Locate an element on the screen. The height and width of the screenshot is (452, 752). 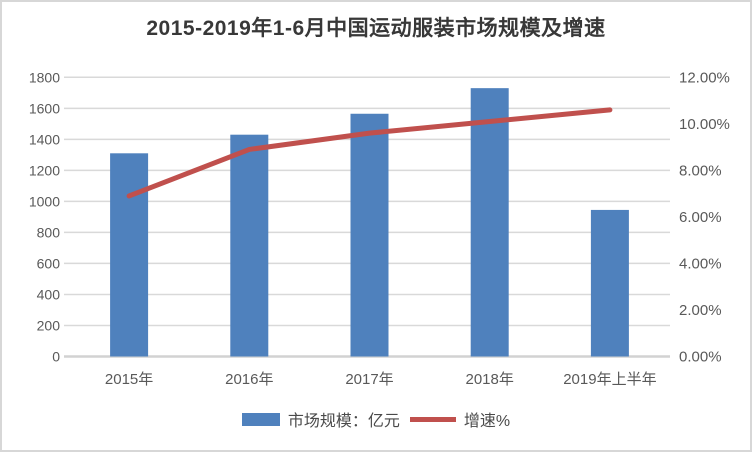
line-series-swatch is located at coordinates (432, 419).